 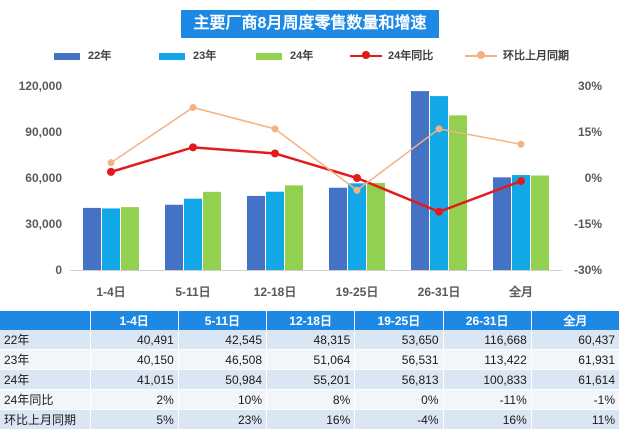 I want to click on table-cell: 46,508, so click(x=223, y=359).